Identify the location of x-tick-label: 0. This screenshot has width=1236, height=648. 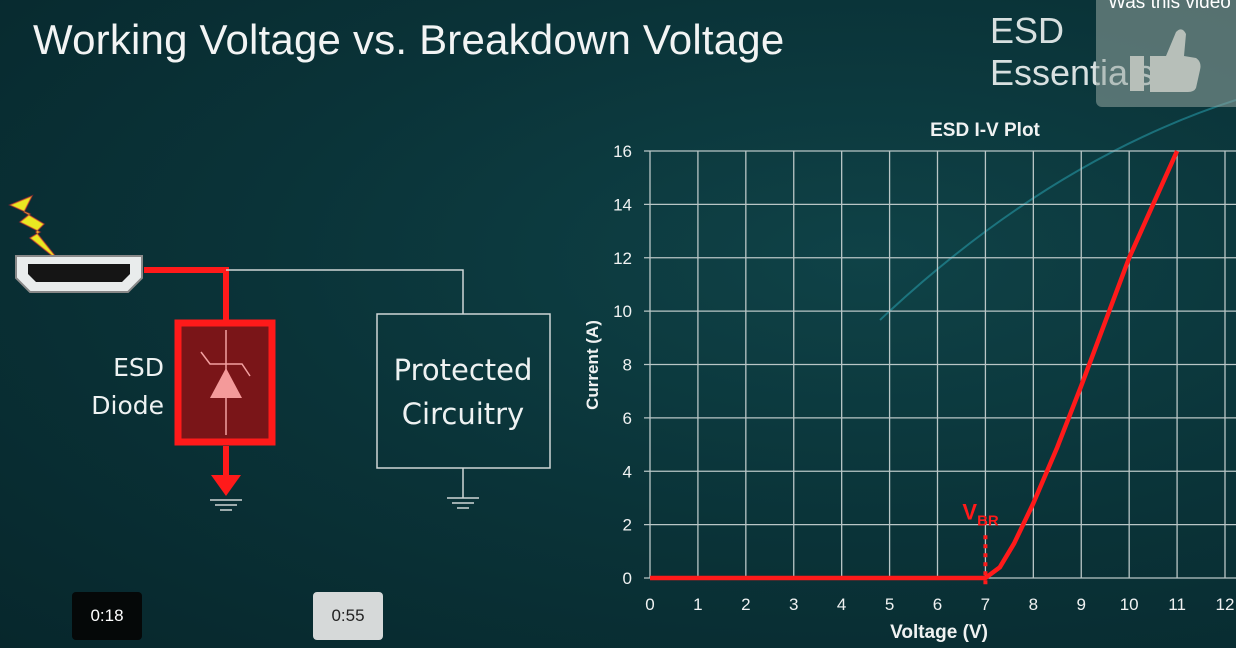
(649, 604).